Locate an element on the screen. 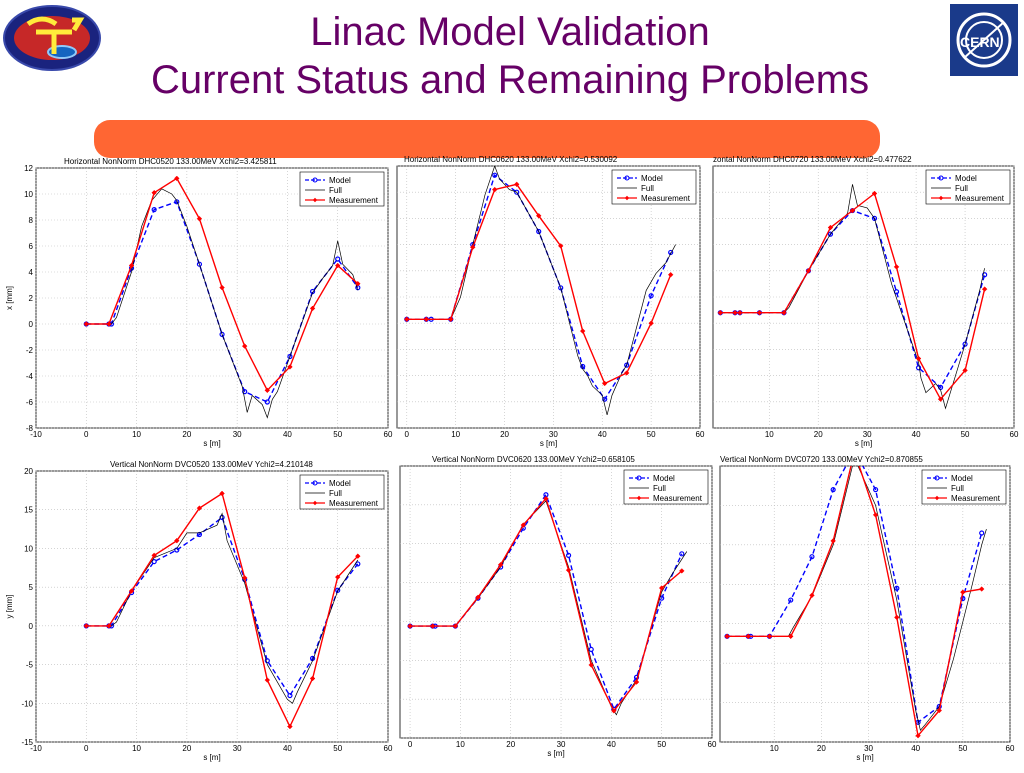 This screenshot has width=1024, height=773. plot-area is located at coordinates (556, 602).